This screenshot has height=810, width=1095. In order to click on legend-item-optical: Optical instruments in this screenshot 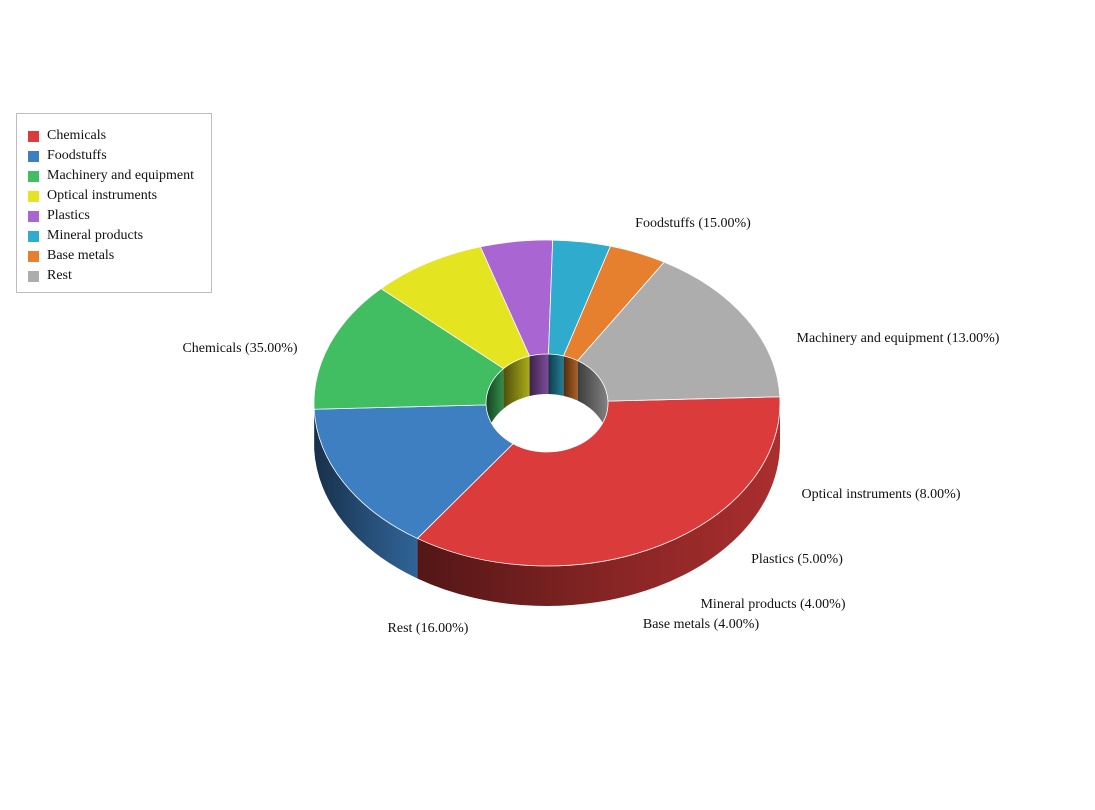, I will do `click(119, 196)`.